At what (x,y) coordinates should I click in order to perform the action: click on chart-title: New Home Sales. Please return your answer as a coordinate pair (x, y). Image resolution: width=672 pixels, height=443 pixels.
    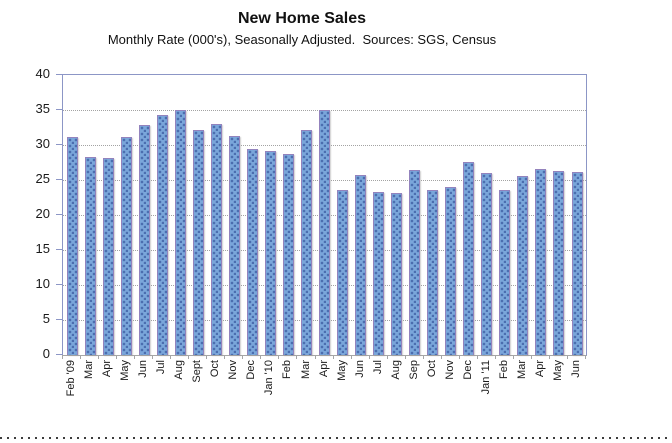
    Looking at the image, I should click on (302, 18).